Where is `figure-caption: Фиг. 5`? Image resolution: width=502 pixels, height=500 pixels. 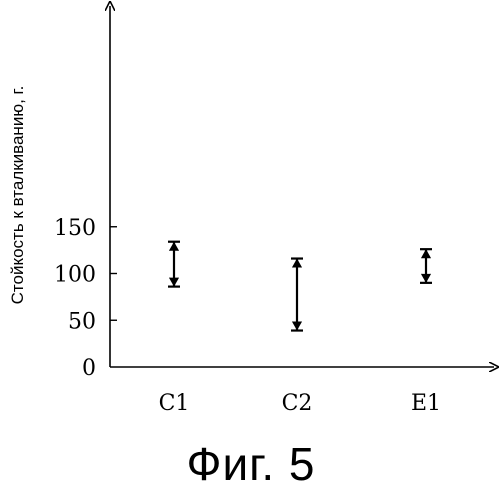
figure-caption: Фиг. 5 is located at coordinates (251, 464).